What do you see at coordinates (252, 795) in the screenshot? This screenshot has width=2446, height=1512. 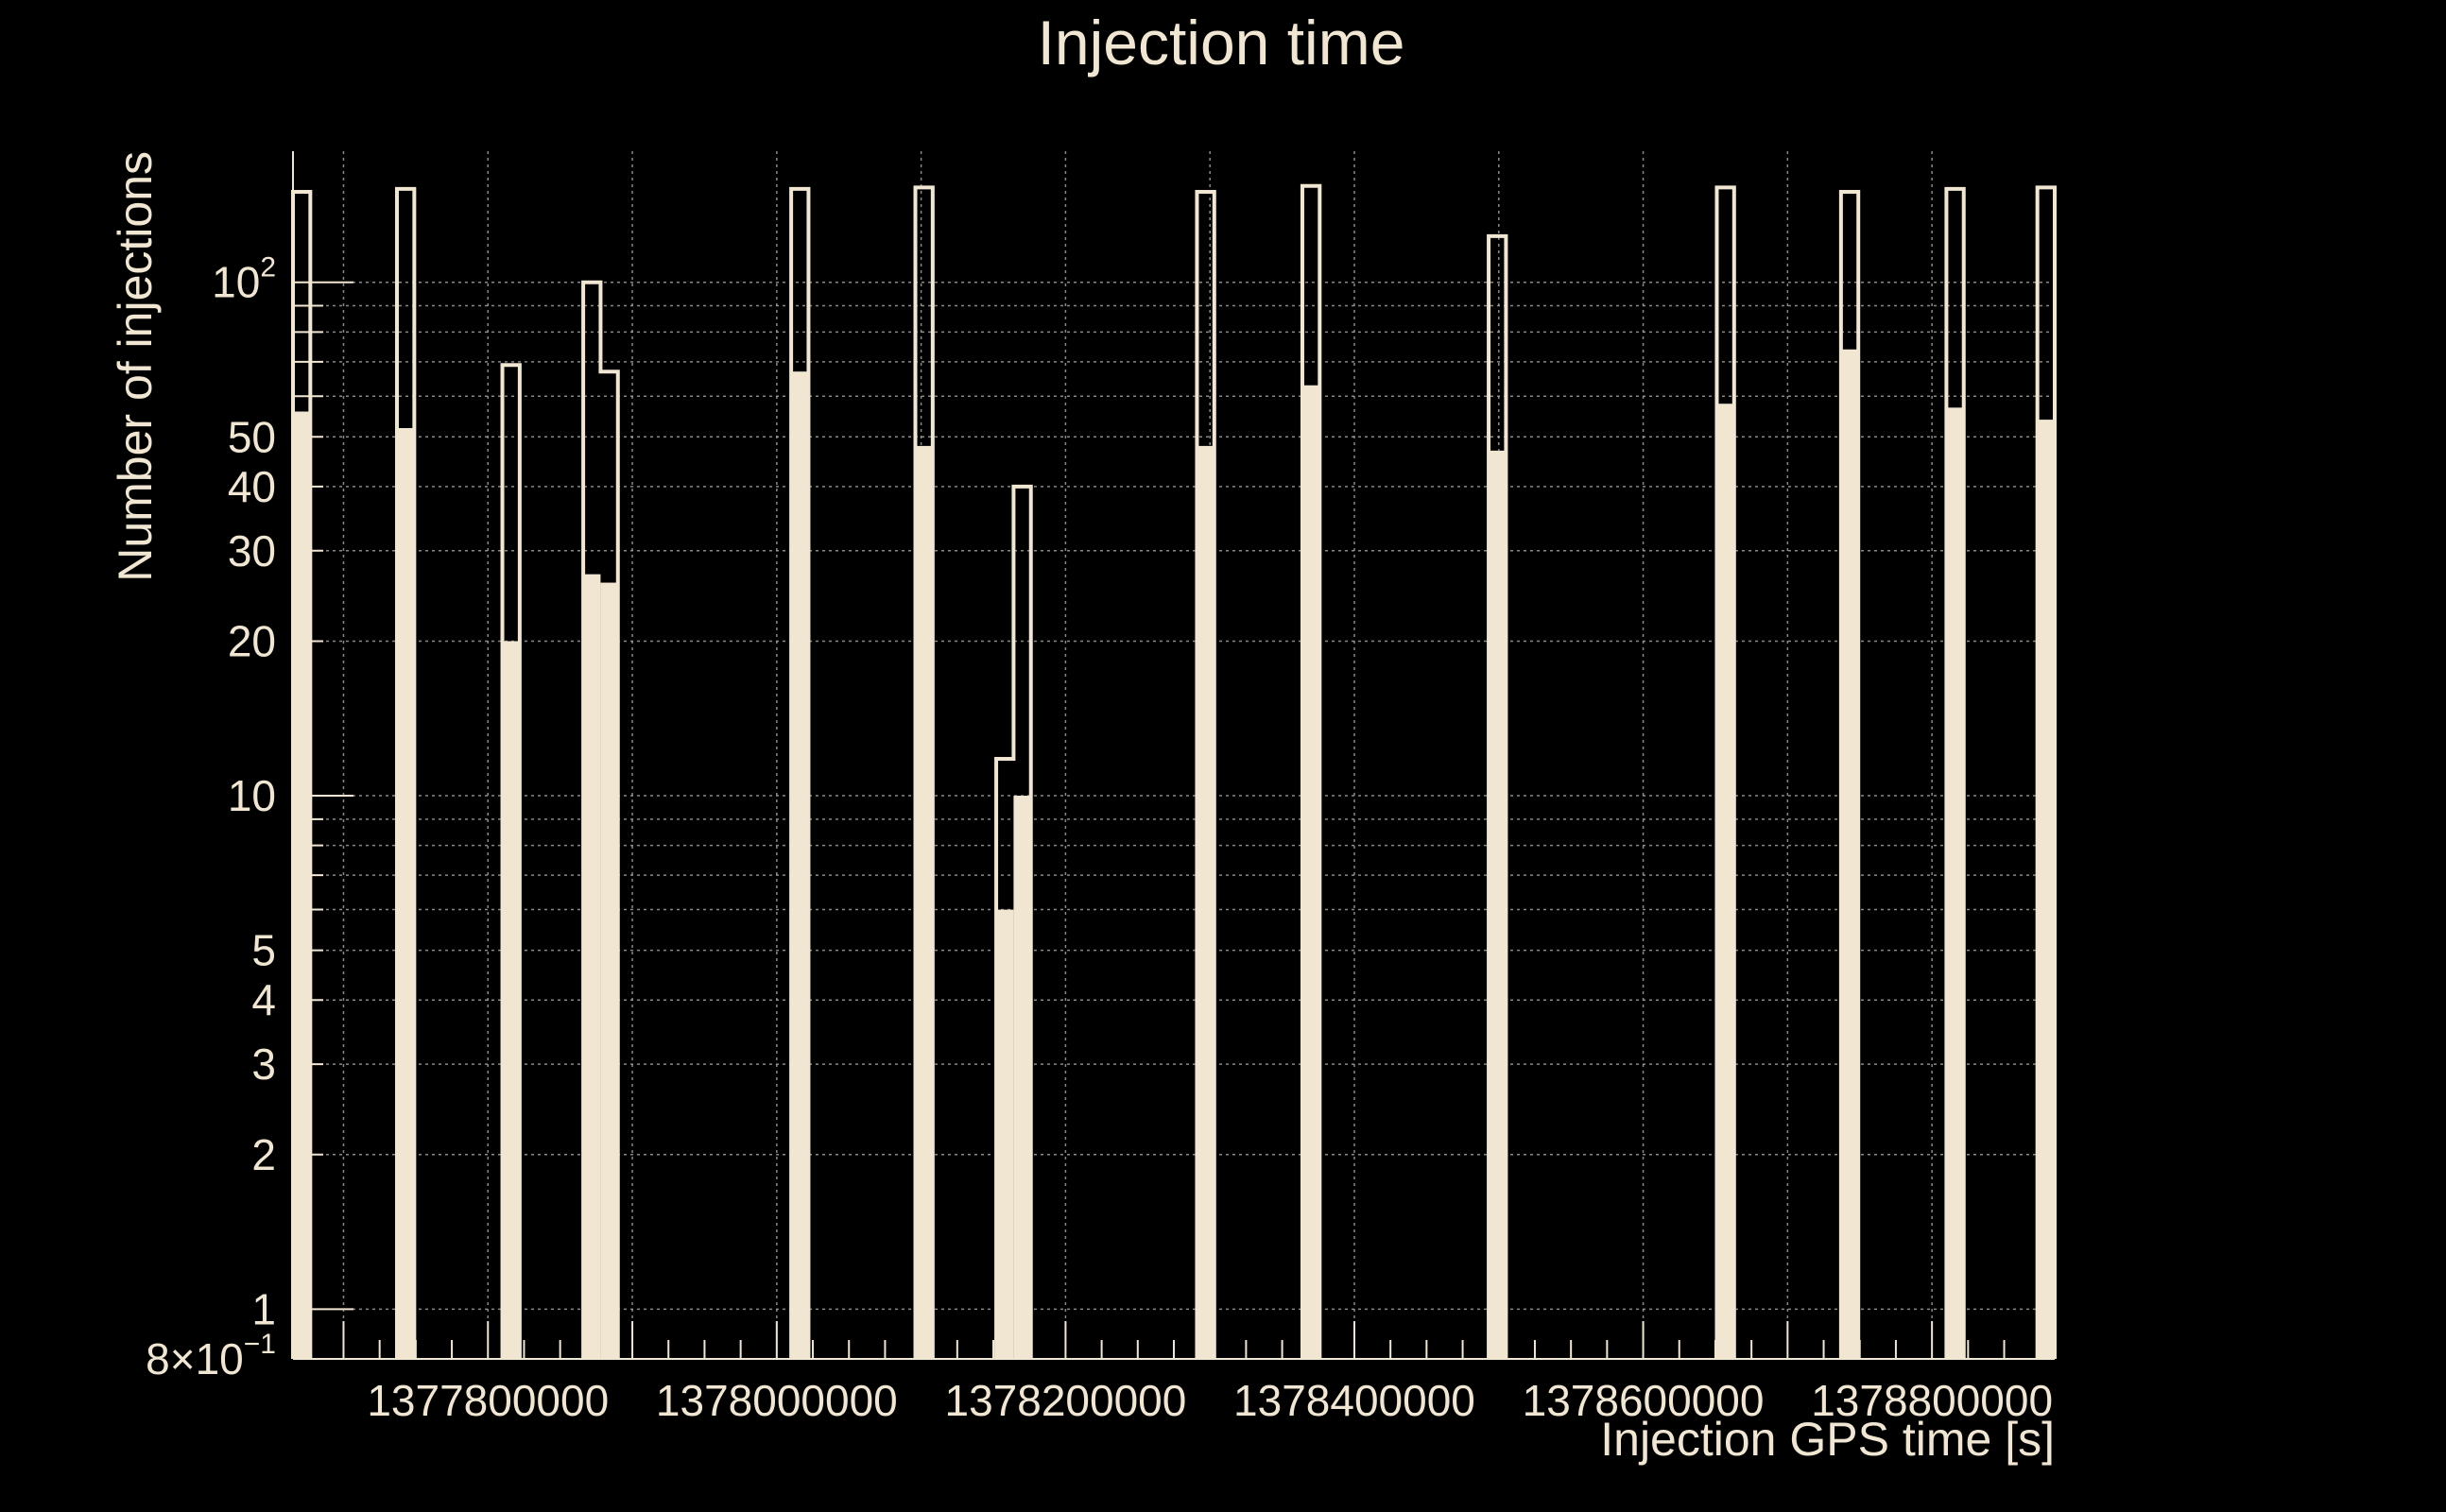 I see `y-tick-label: 10` at bounding box center [252, 795].